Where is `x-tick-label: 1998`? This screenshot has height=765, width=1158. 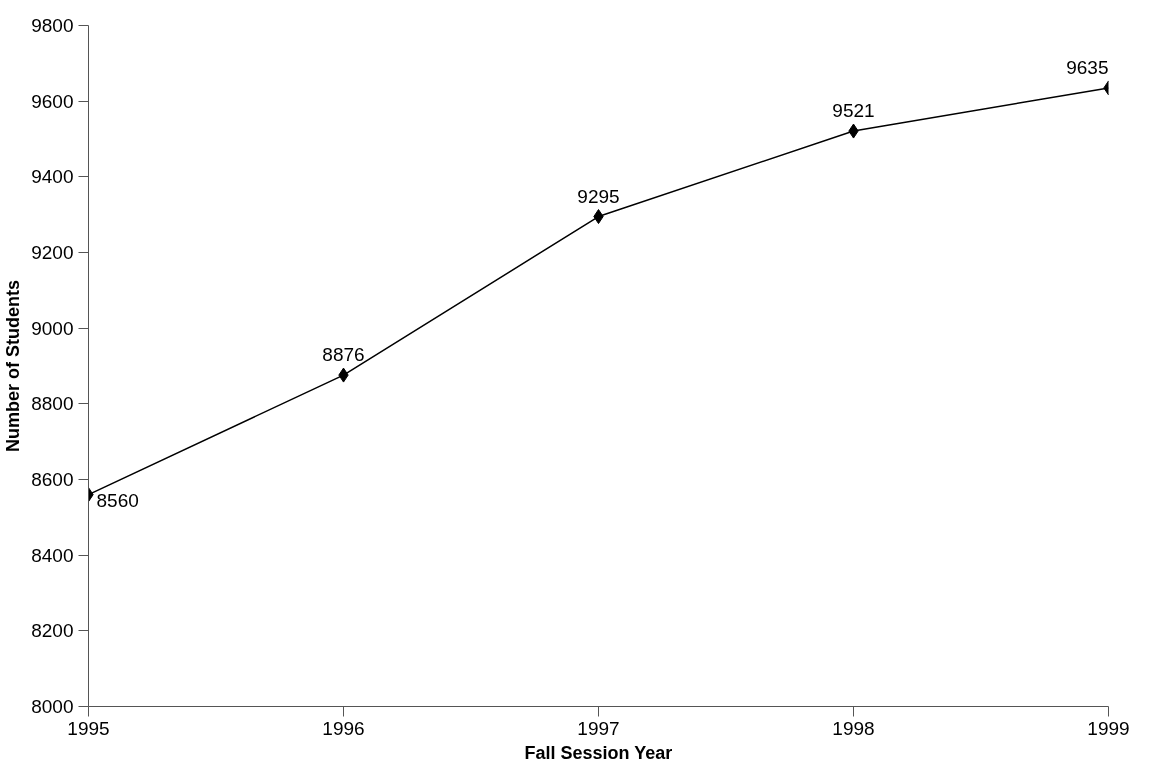
x-tick-label: 1998 is located at coordinates (853, 728).